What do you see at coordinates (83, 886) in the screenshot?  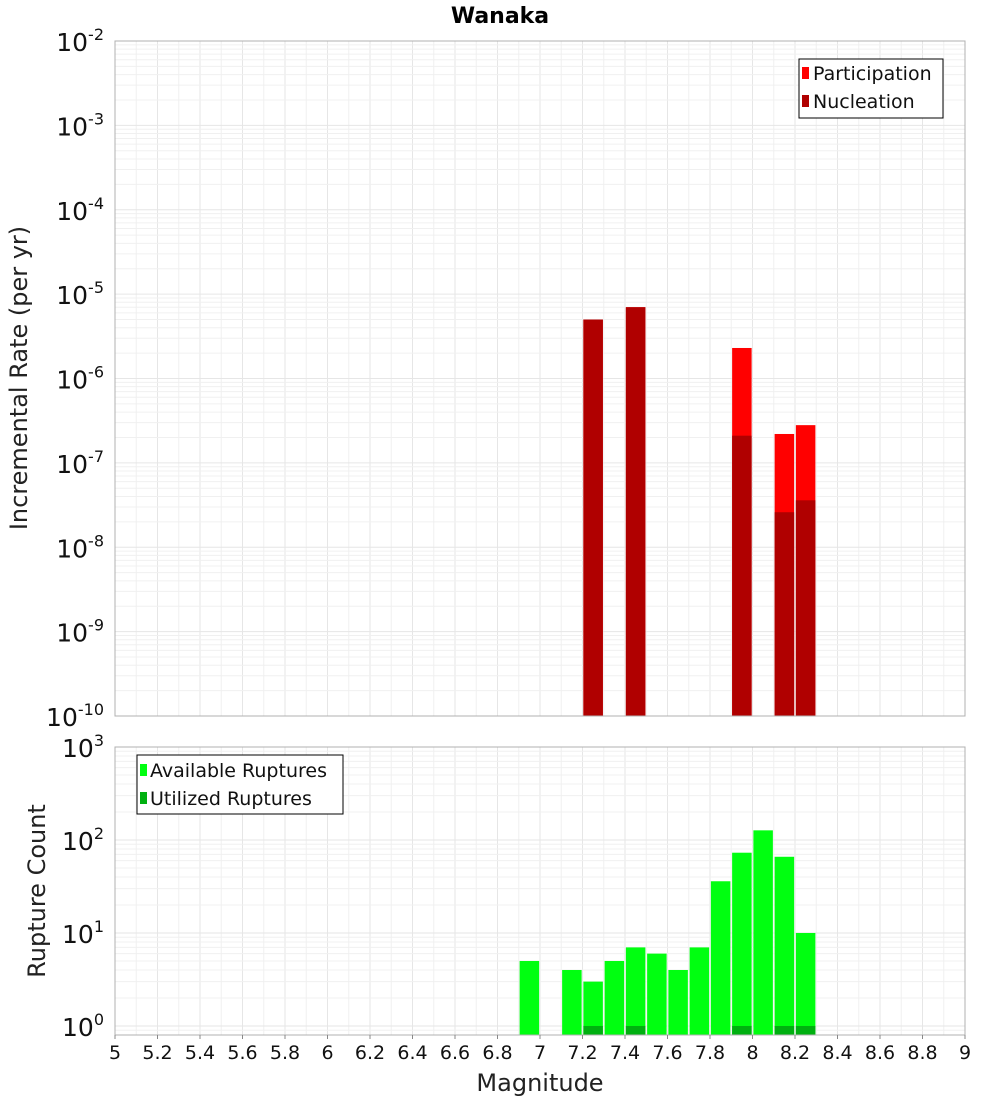 I see `bottom-plot-y-ticks: 10⁰ 10¹ 10² 10³` at bounding box center [83, 886].